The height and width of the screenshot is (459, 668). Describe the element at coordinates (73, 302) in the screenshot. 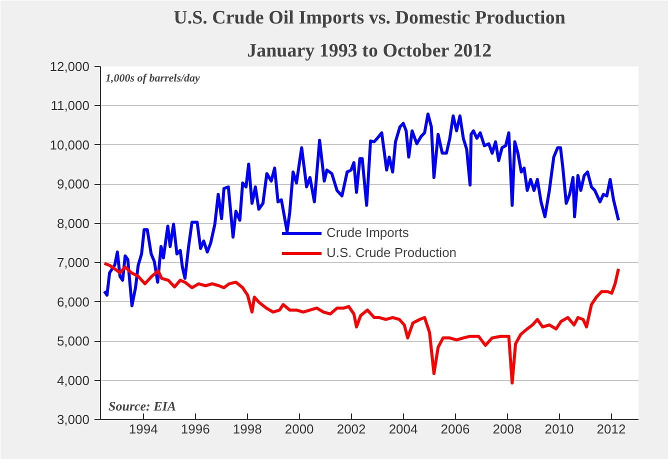

I see `y-tick-label: 6,000` at that location.